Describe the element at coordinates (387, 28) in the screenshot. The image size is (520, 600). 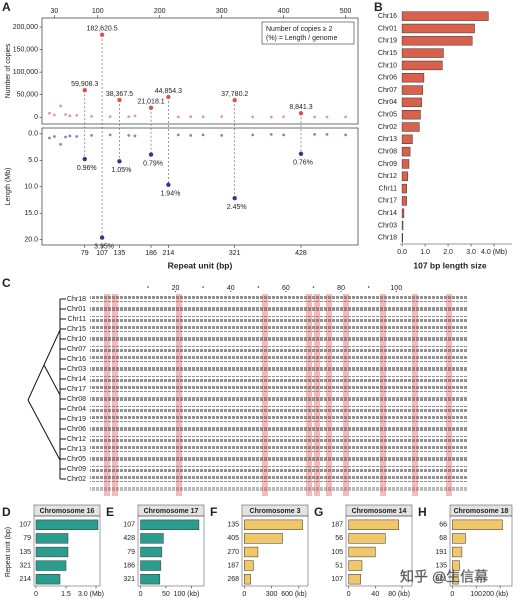
I see `category-label: Chr01` at that location.